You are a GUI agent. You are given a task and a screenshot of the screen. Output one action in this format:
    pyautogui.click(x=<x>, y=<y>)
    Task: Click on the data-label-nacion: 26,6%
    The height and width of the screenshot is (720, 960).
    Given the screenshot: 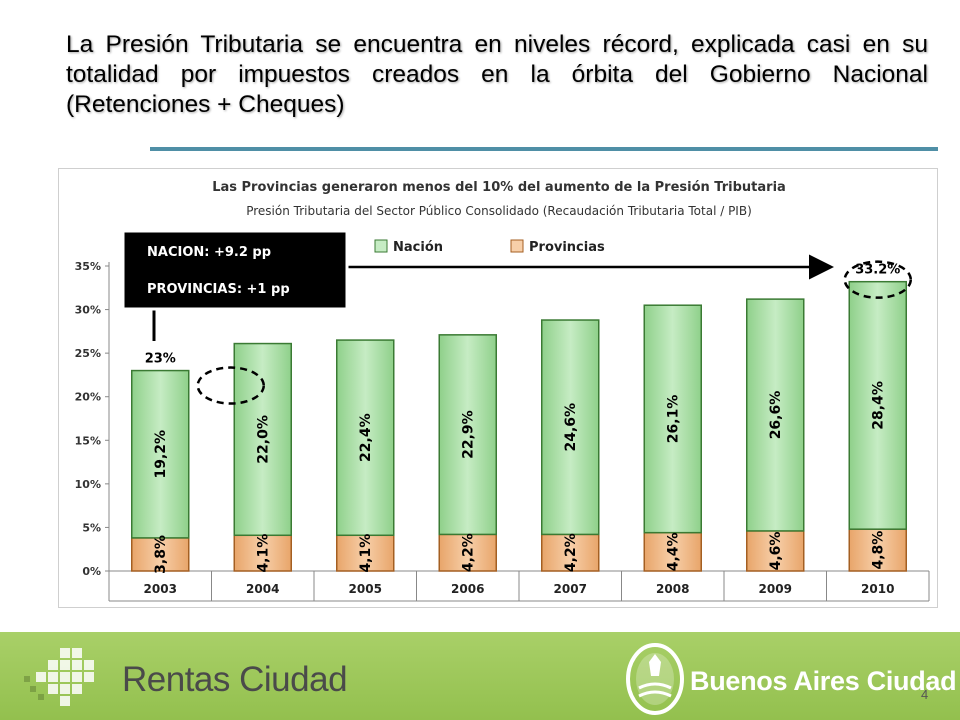 What is the action you would take?
    pyautogui.click(x=776, y=415)
    